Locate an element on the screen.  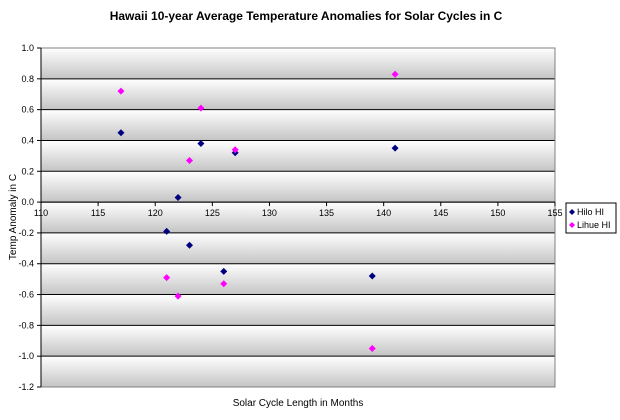
legend-marker-lihue is located at coordinates (572, 225).